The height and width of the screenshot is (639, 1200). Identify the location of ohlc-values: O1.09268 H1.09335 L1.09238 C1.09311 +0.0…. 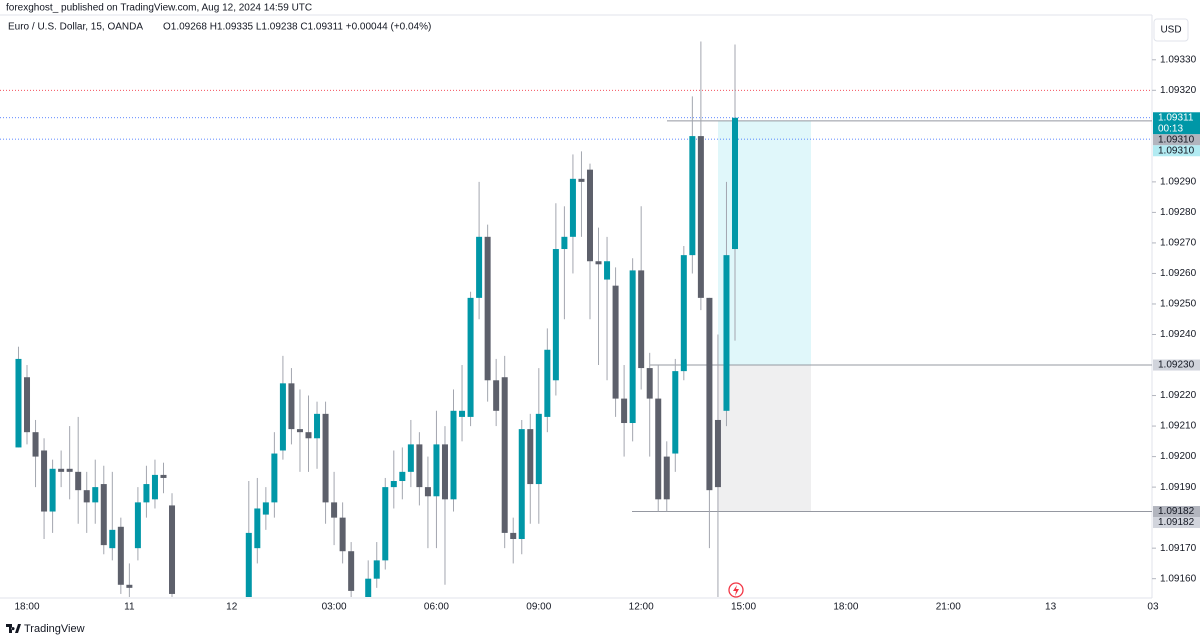
(297, 27).